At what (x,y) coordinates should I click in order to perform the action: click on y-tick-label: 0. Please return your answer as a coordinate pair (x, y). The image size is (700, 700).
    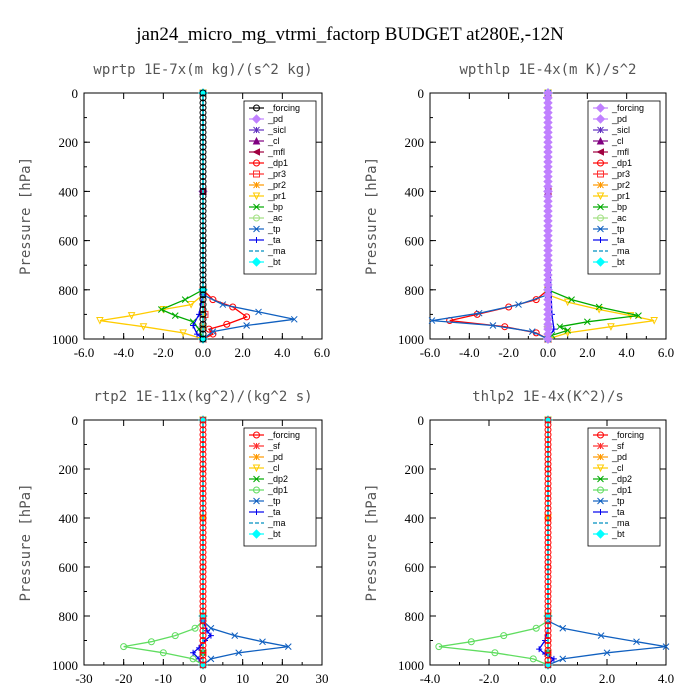
    Looking at the image, I should click on (421, 93).